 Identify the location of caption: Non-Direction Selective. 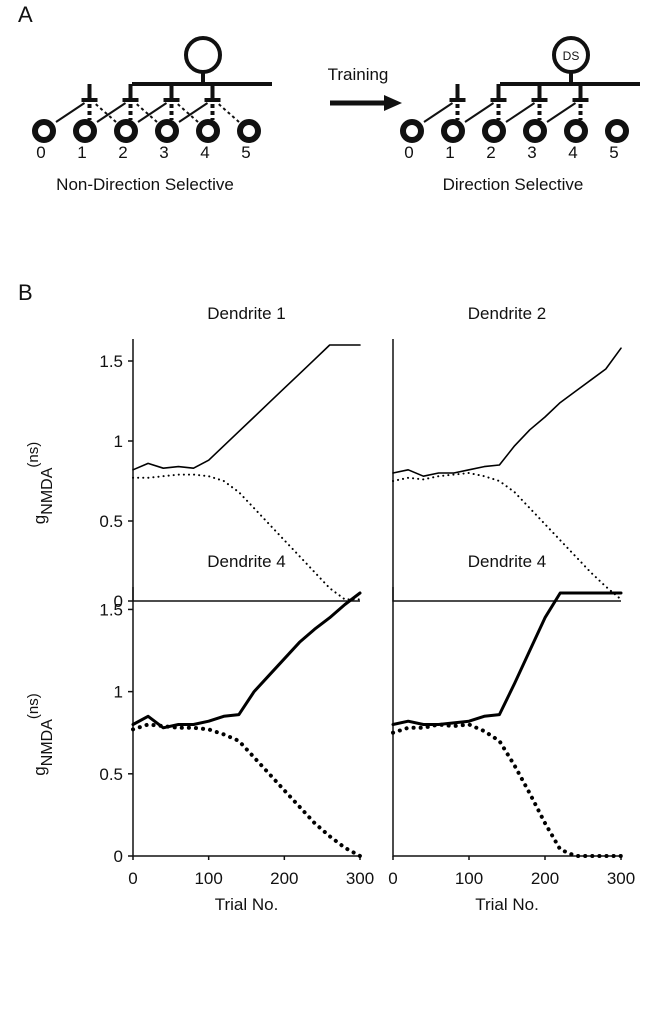
(145, 184).